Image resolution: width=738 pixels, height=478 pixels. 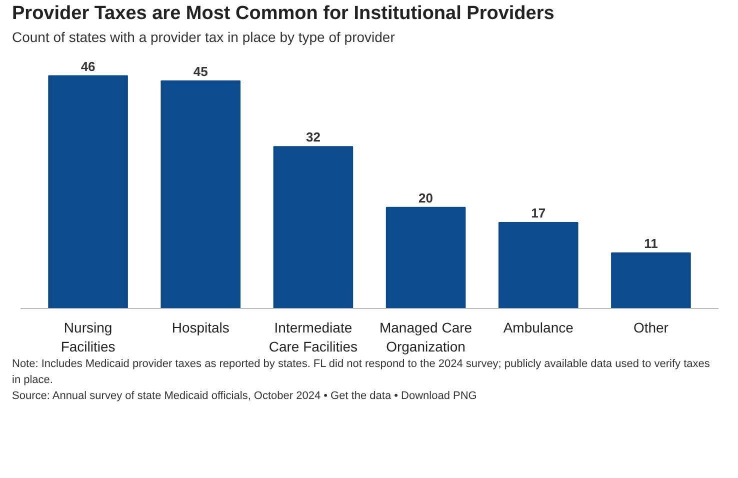 I want to click on x-tick-label: Ambulance, so click(x=538, y=328).